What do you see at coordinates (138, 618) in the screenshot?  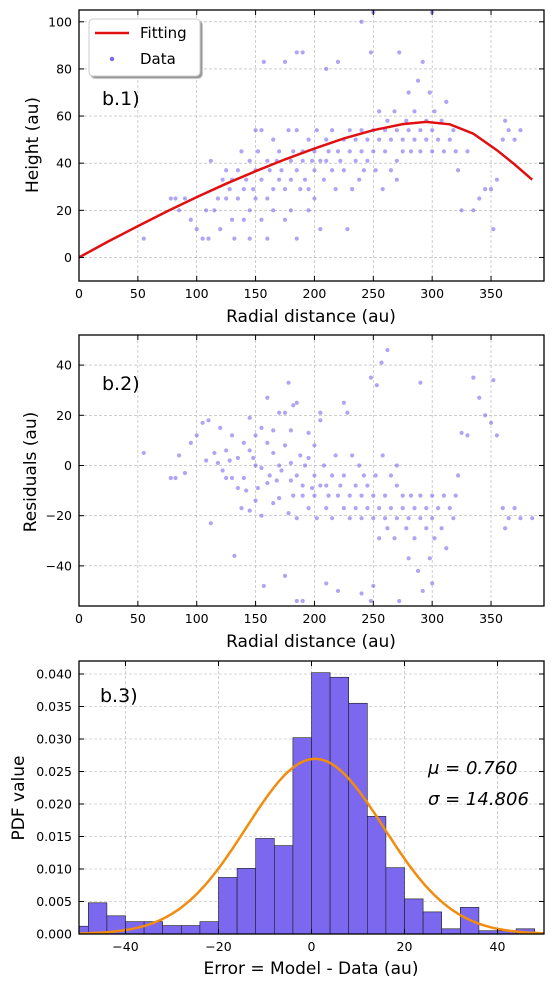 I see `residuals-x-tick-label: 50` at bounding box center [138, 618].